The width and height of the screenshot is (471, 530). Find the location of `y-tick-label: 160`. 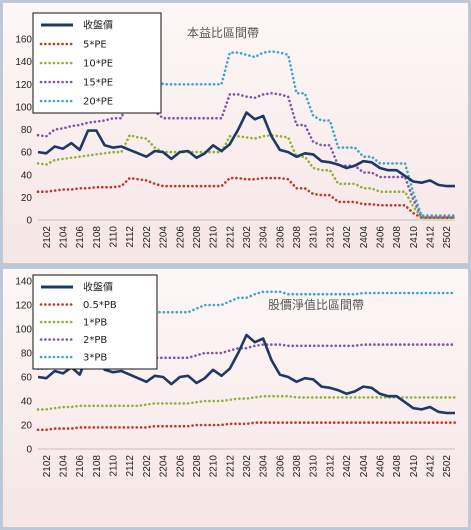

y-tick-label: 160 is located at coordinates (23, 40).